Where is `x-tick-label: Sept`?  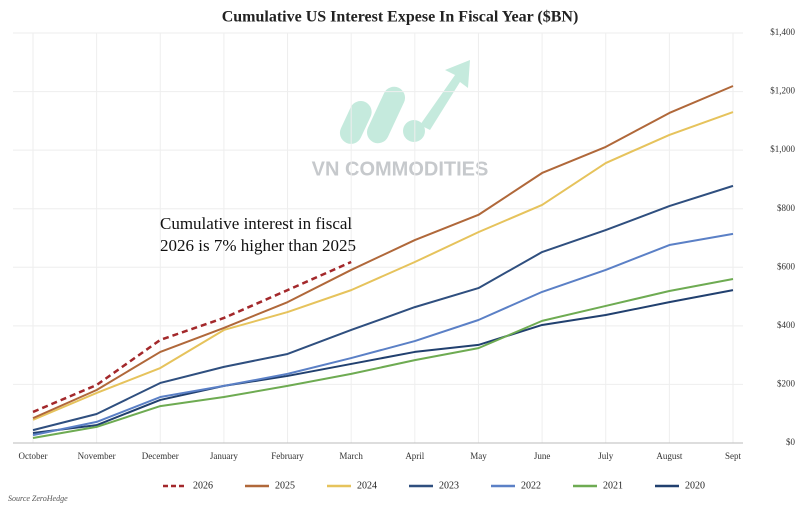
x-tick-label: Sept is located at coordinates (733, 456).